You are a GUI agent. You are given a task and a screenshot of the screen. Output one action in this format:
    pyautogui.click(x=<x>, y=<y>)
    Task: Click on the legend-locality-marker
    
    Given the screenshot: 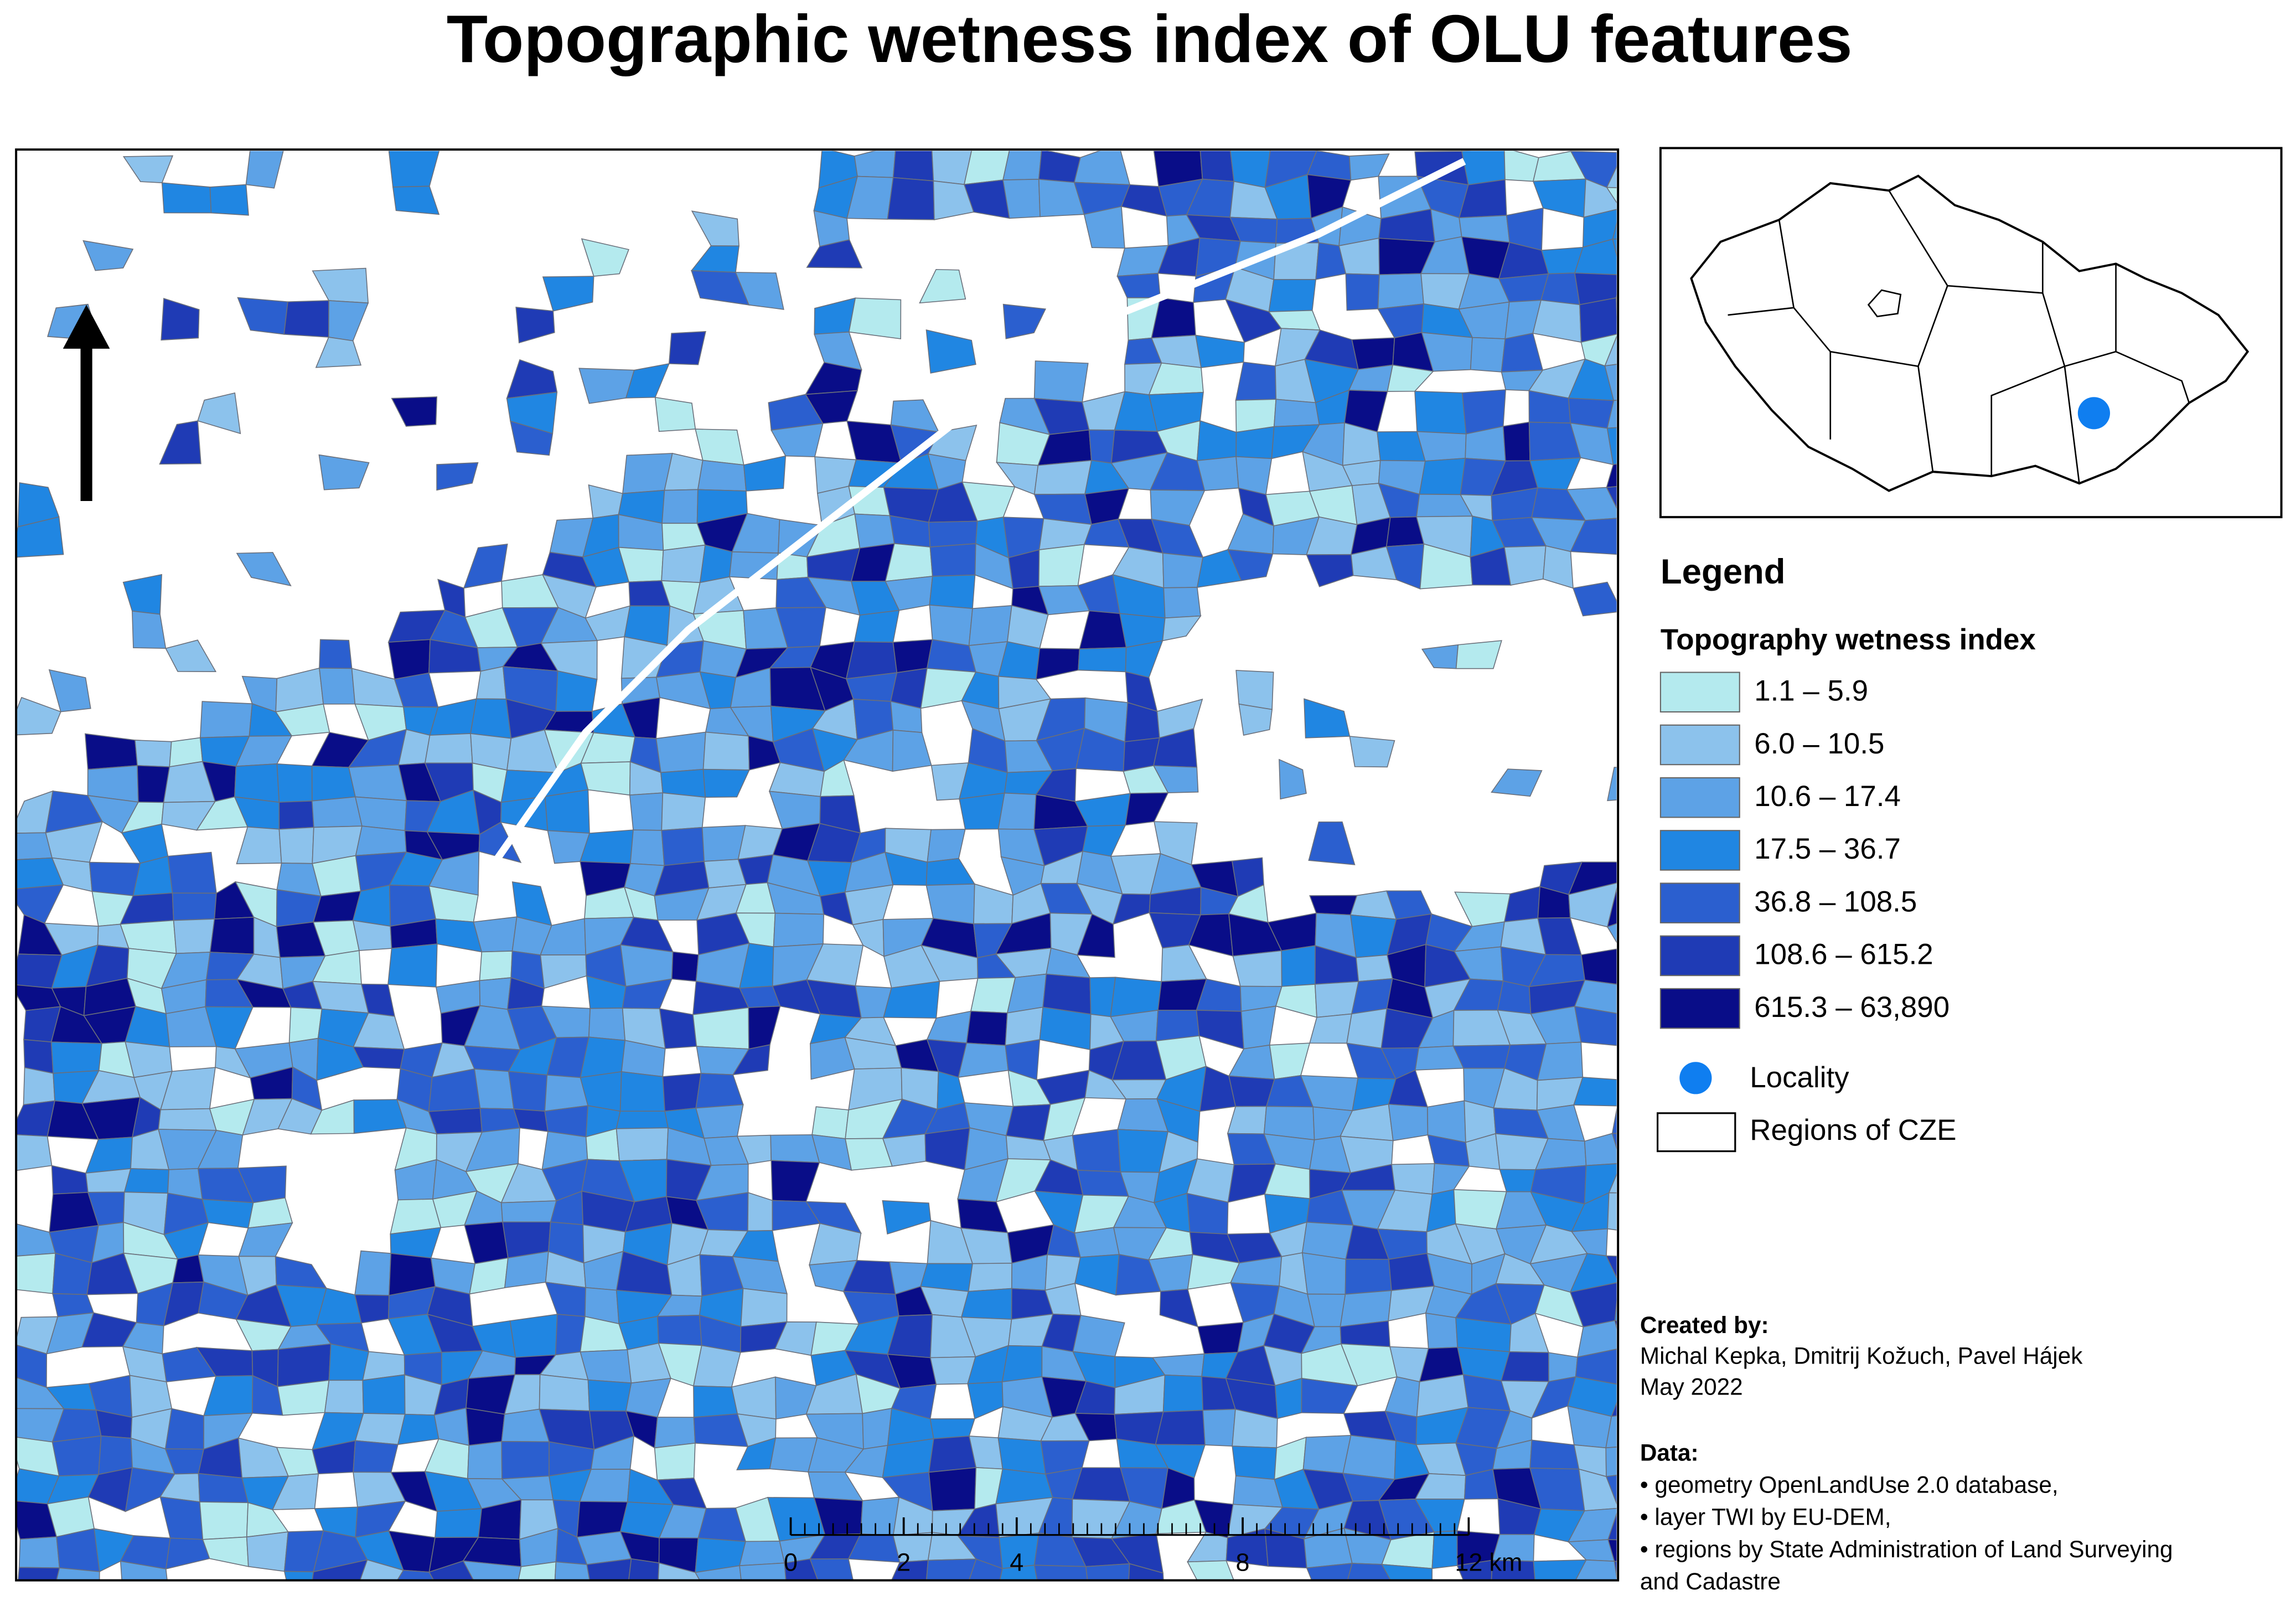 What is the action you would take?
    pyautogui.click(x=1695, y=1078)
    